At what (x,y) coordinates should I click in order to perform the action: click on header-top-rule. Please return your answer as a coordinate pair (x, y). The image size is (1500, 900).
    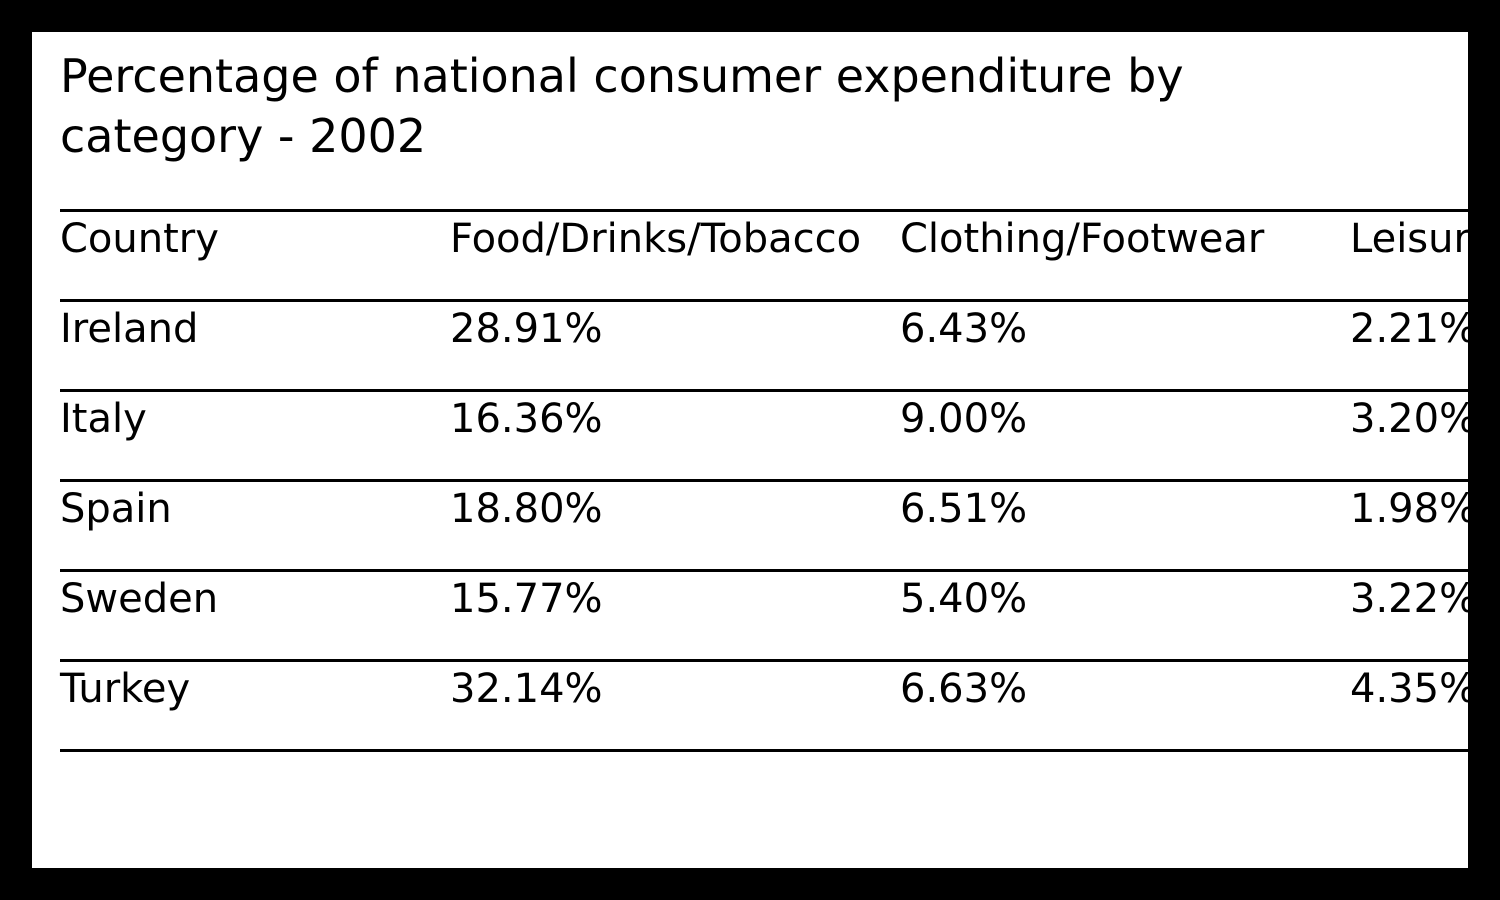
    Looking at the image, I should click on (764, 210).